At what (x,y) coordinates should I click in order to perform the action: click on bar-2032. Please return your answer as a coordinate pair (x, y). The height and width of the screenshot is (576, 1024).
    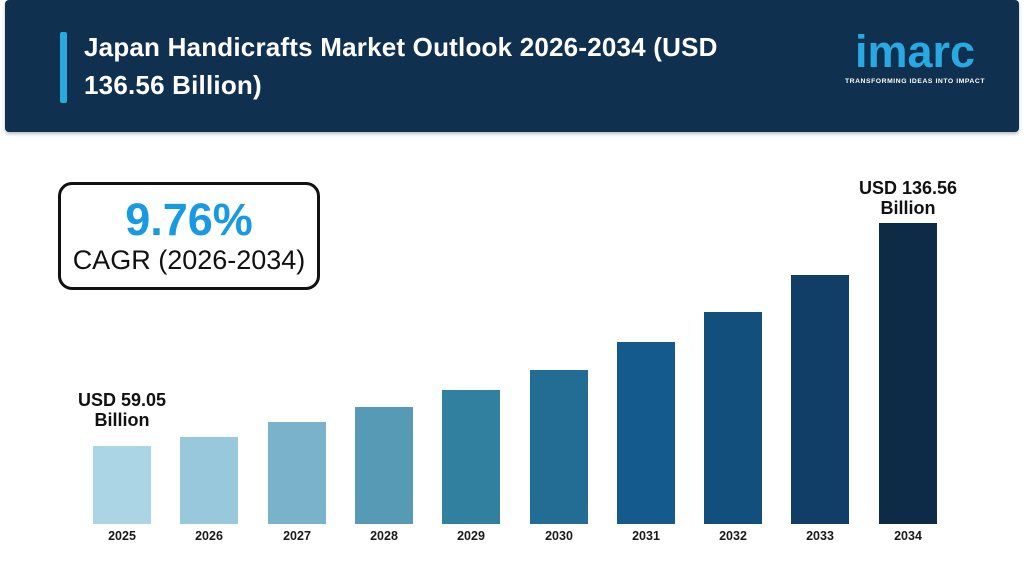
    Looking at the image, I should click on (733, 418).